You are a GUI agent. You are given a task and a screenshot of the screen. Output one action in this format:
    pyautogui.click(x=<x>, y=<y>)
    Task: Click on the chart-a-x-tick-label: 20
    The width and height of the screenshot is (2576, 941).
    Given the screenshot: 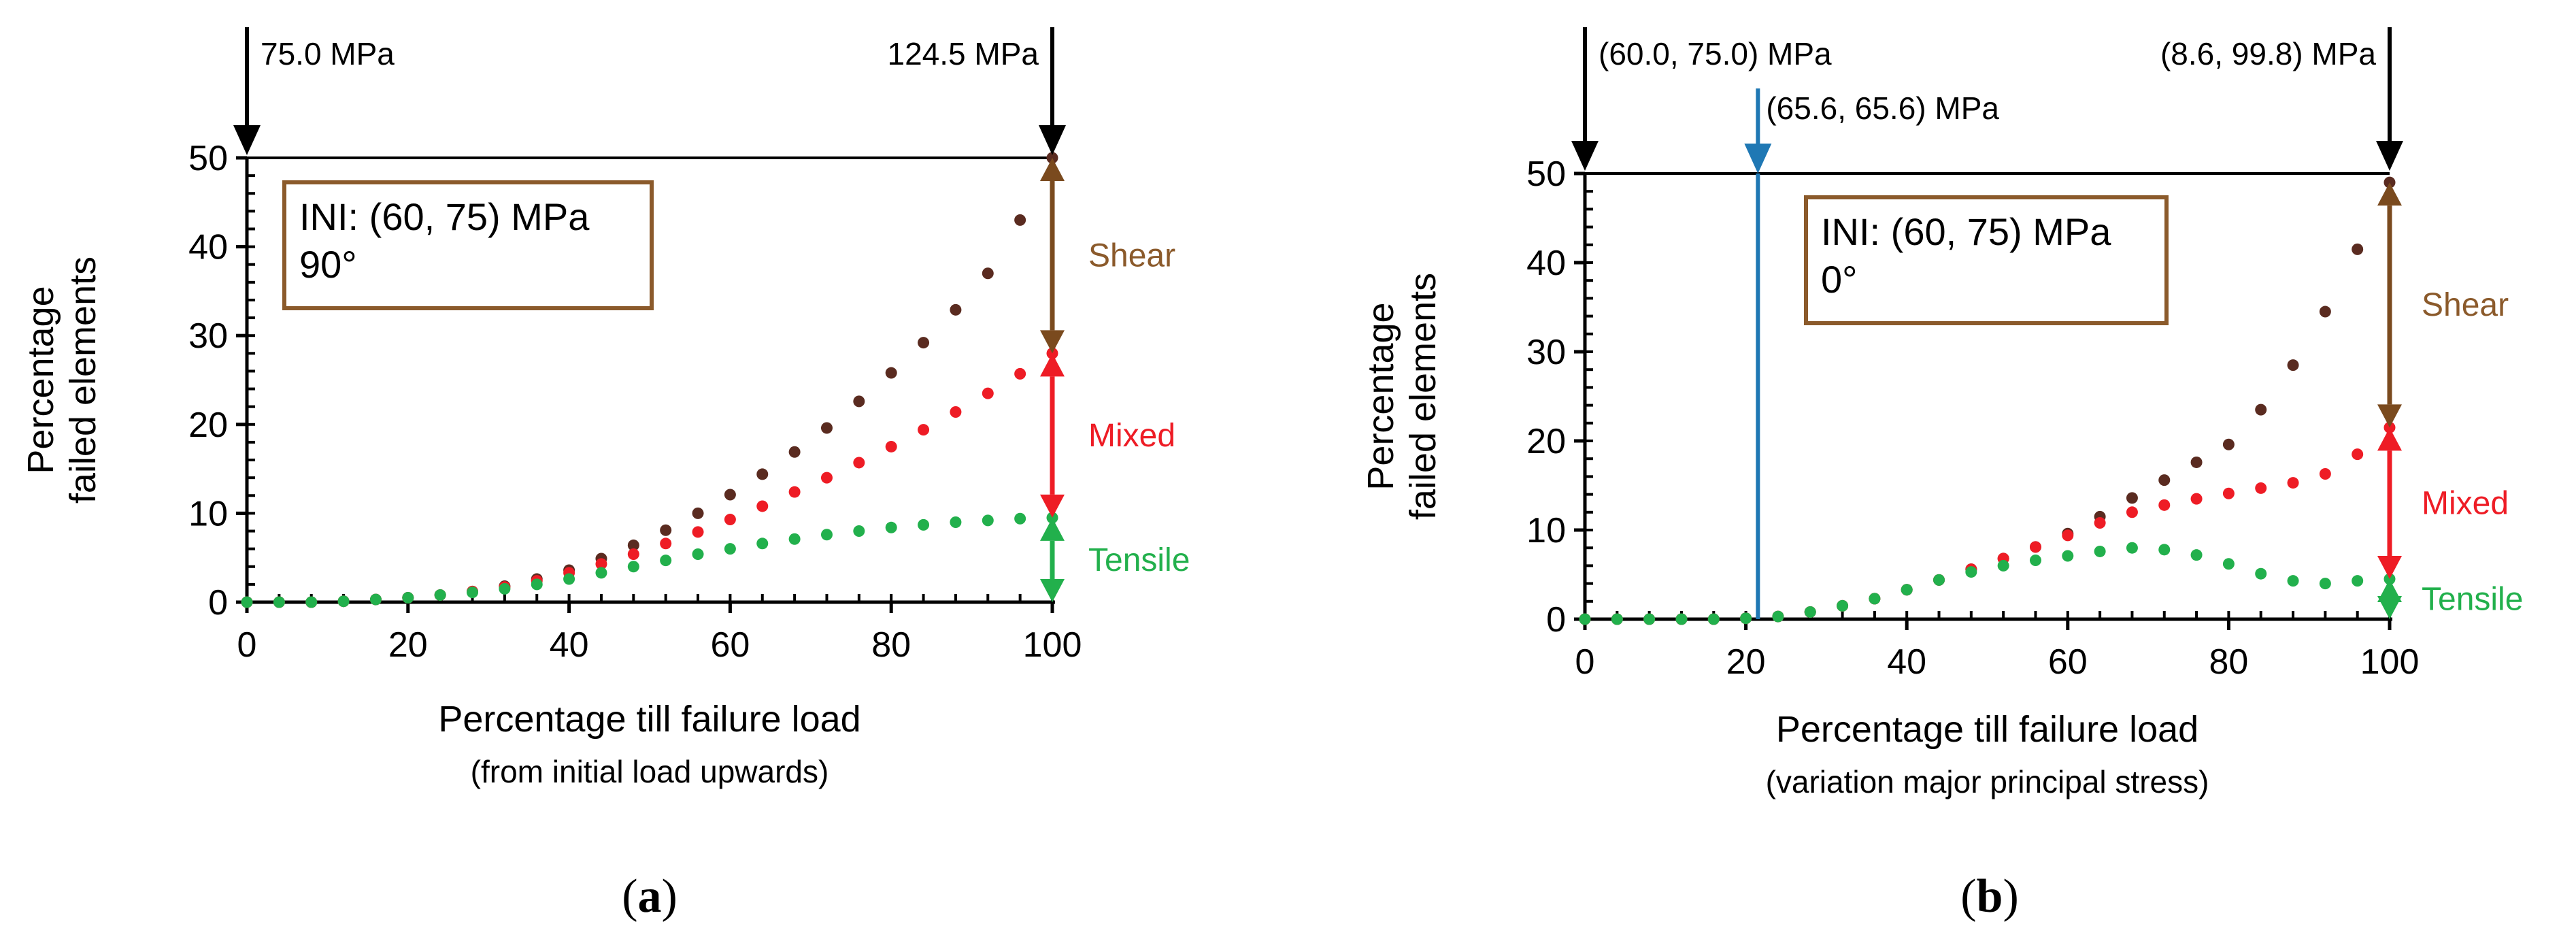 What is the action you would take?
    pyautogui.click(x=408, y=645)
    